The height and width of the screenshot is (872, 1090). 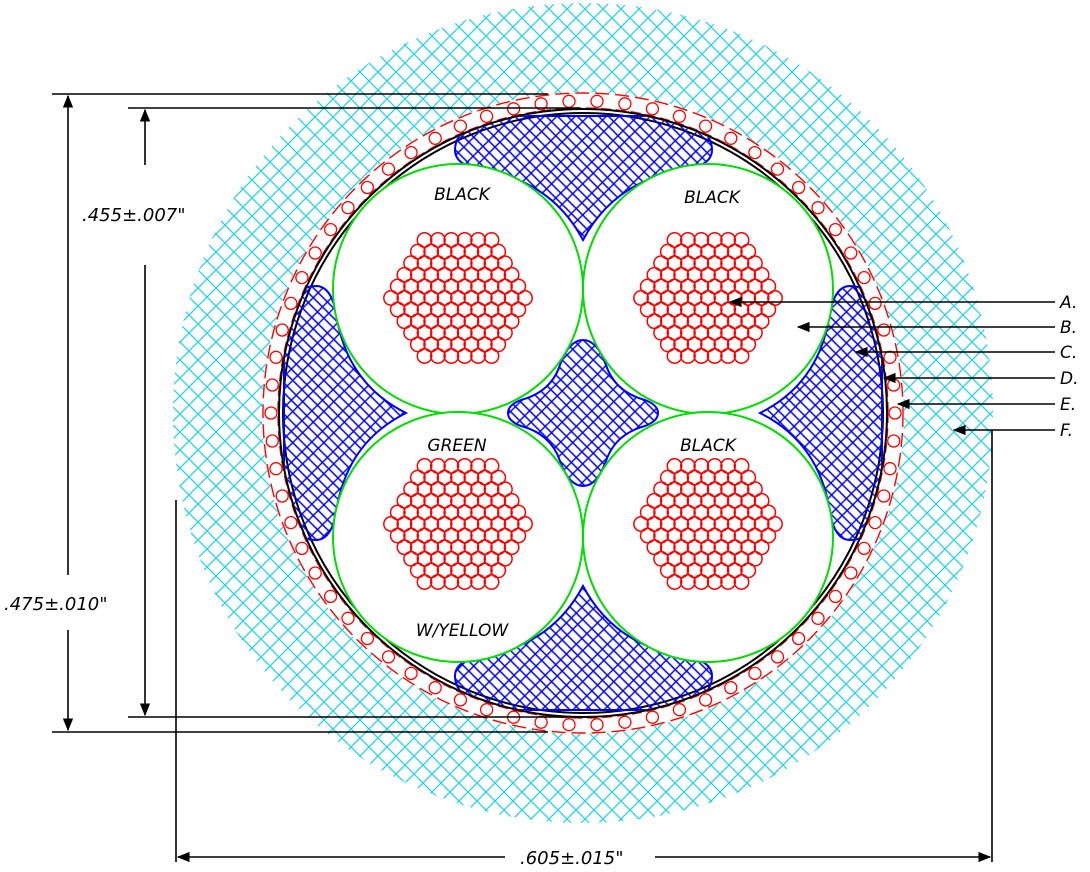 I want to click on dim-outer-height: .475±.010", so click(x=56, y=604).